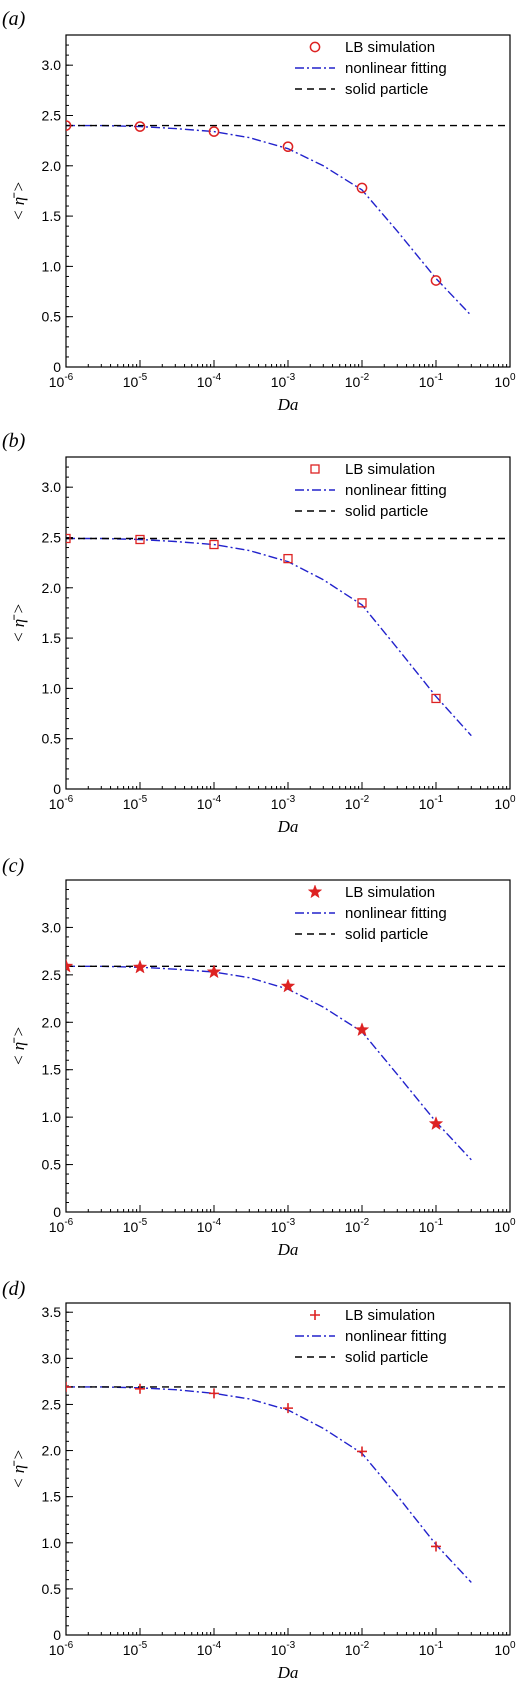  Describe the element at coordinates (513, 377) in the screenshot. I see `x-tick-exponent: 0` at that location.